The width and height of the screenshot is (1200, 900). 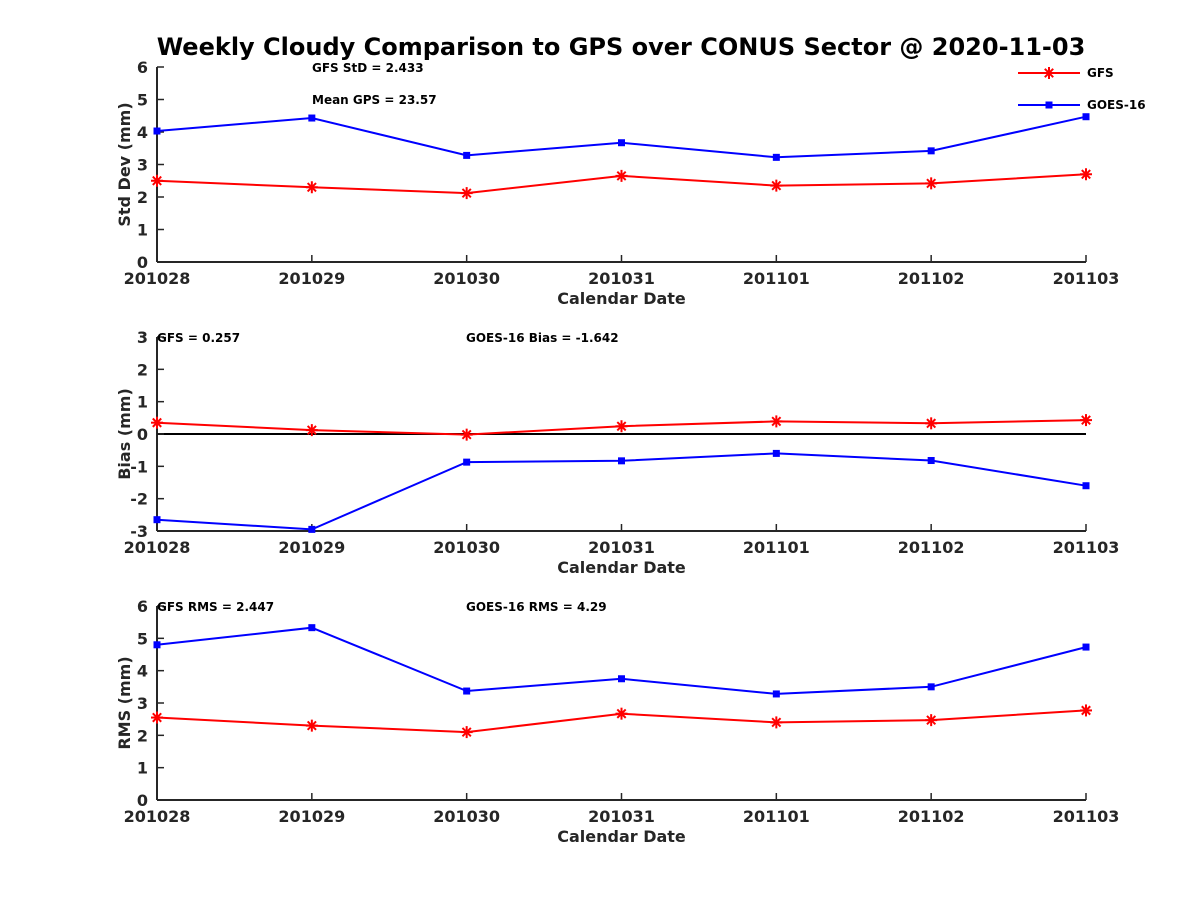 I want to click on stat-annotation: GFS StD = 2.433, so click(x=368, y=68).